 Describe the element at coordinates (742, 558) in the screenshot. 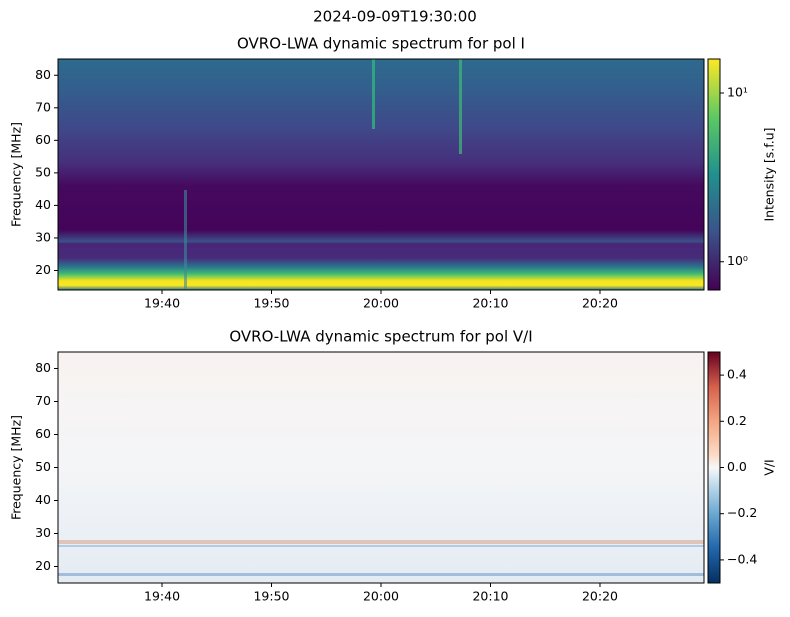

I see `colorbar-tick-label: −0.4` at that location.